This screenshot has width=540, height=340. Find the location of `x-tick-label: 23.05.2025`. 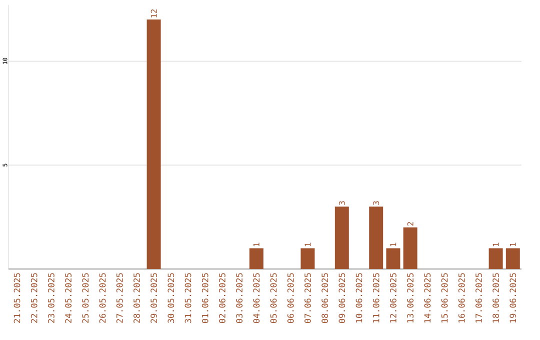

x-tick-label: 23.05.2025 is located at coordinates (51, 298).